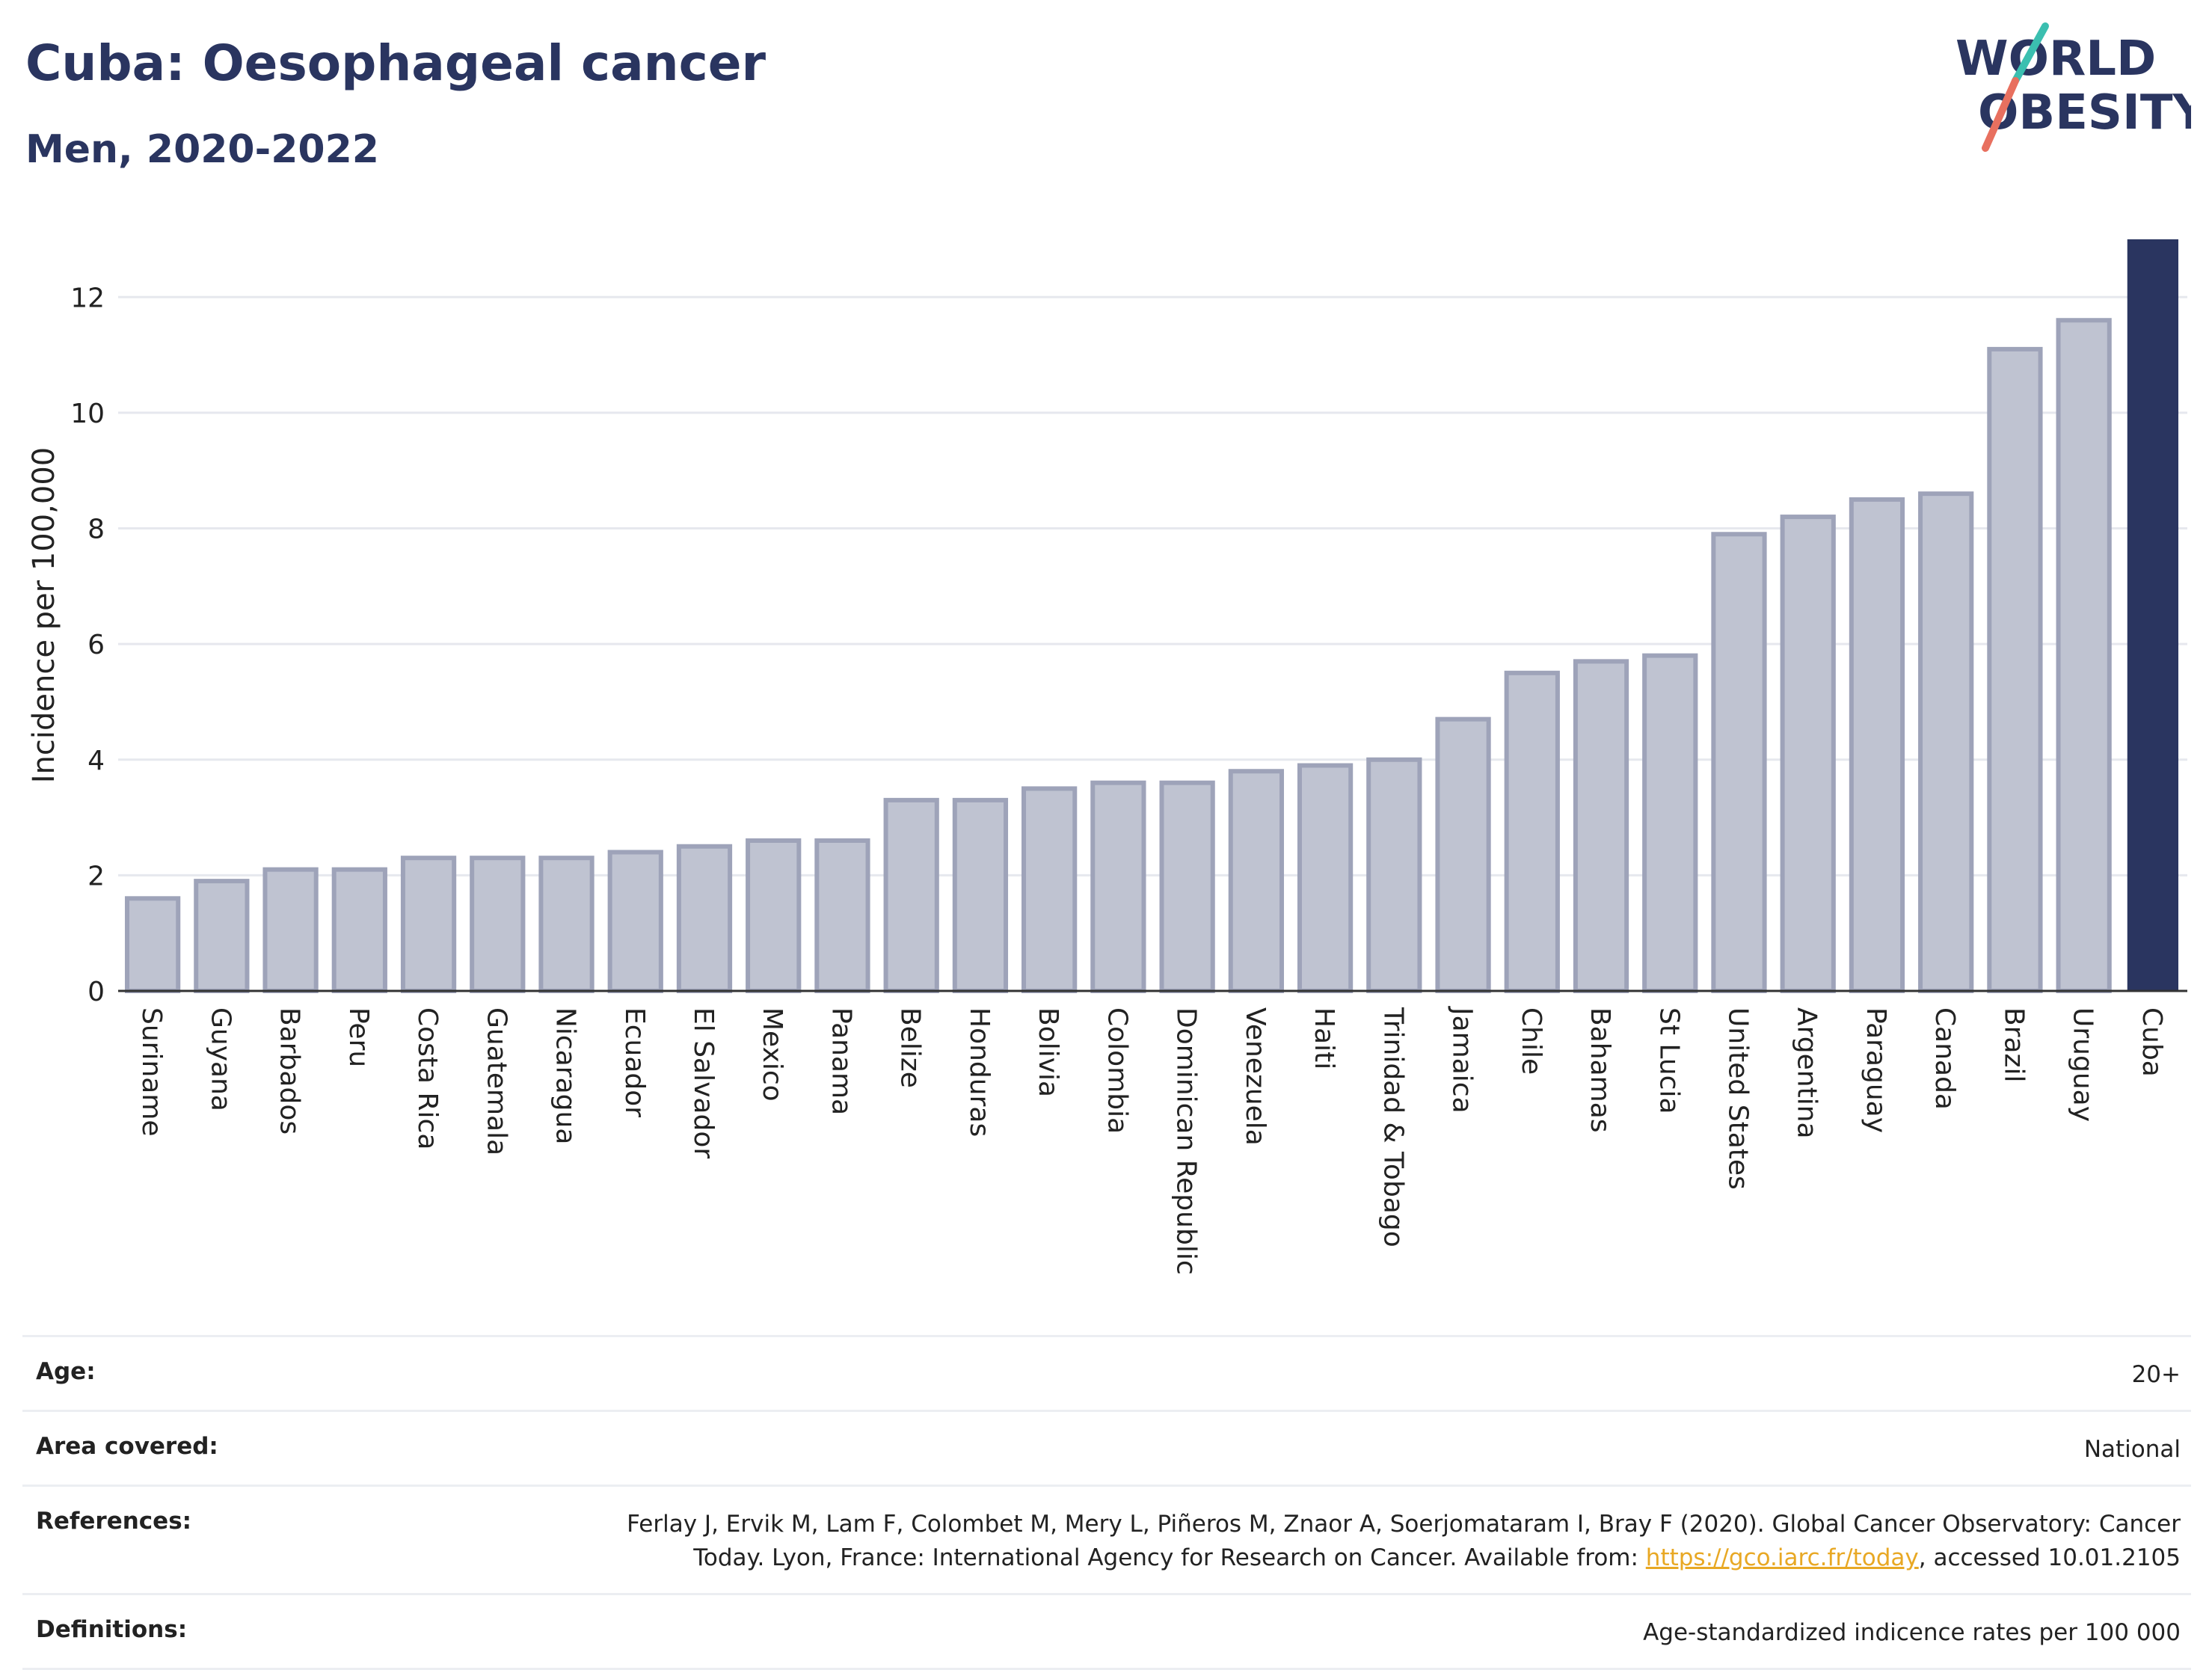  What do you see at coordinates (151, 1072) in the screenshot?
I see `x-tick-label: Suriname` at bounding box center [151, 1072].